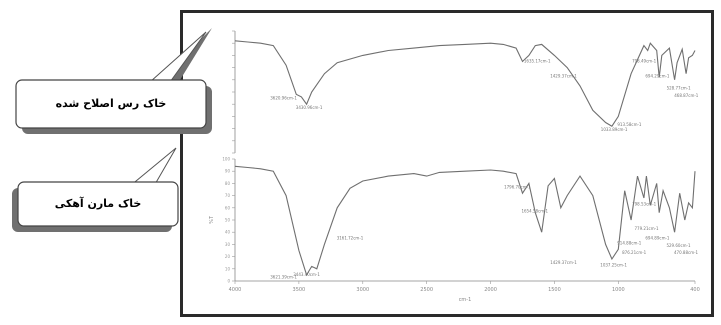 This screenshot has width=721, height=325. What do you see at coordinates (309, 107) in the screenshot?
I see `peak-label: 3430.96cm-1` at bounding box center [309, 107].